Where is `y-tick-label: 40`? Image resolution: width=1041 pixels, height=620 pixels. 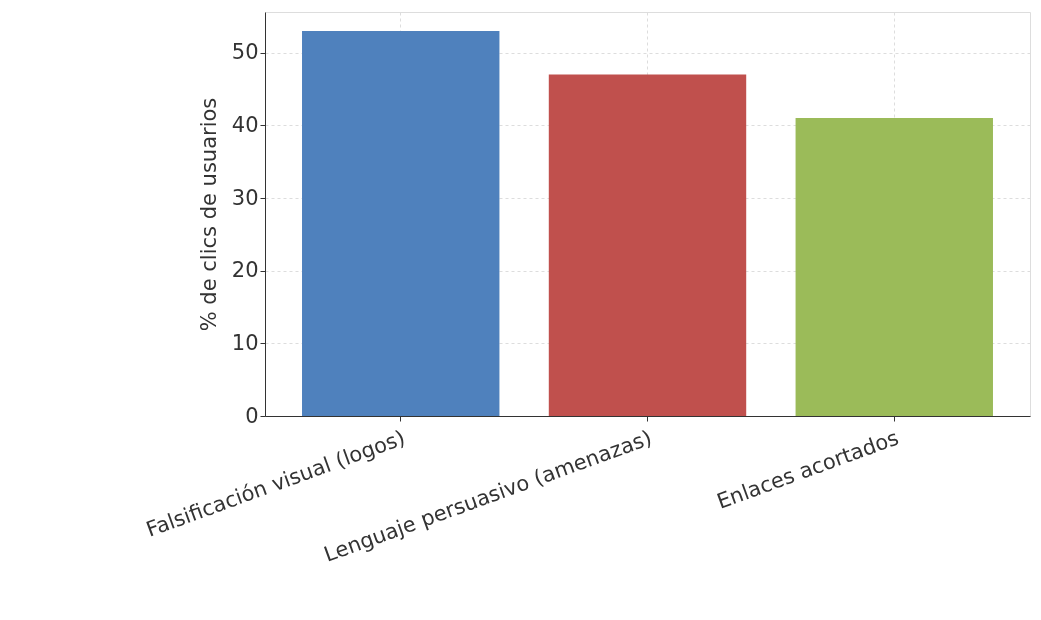 y-tick-label: 40 is located at coordinates (245, 124).